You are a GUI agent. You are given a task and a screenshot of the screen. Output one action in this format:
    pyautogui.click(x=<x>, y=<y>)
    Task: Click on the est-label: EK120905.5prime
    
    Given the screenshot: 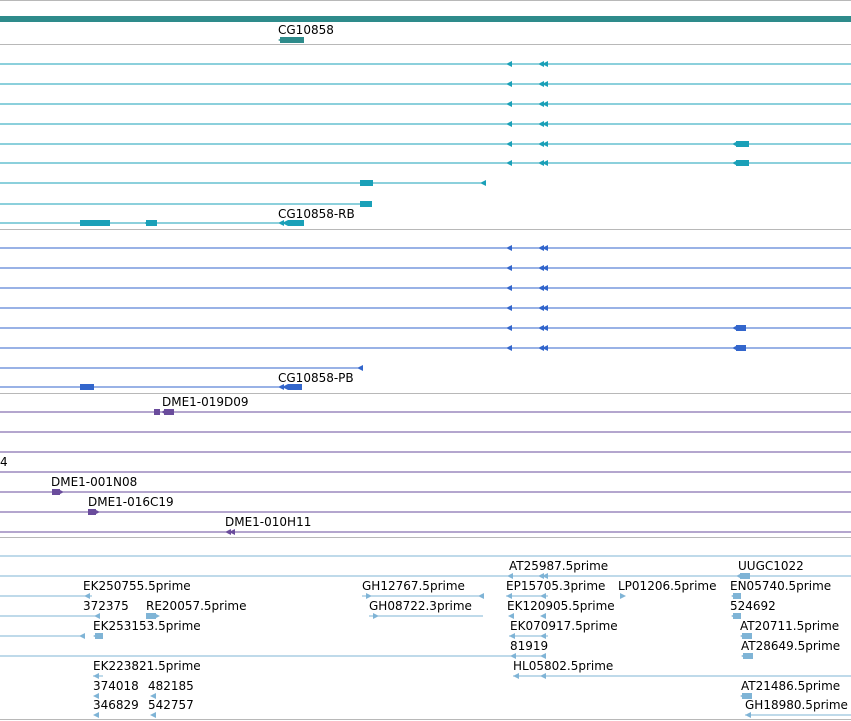 What is the action you would take?
    pyautogui.click(x=561, y=606)
    